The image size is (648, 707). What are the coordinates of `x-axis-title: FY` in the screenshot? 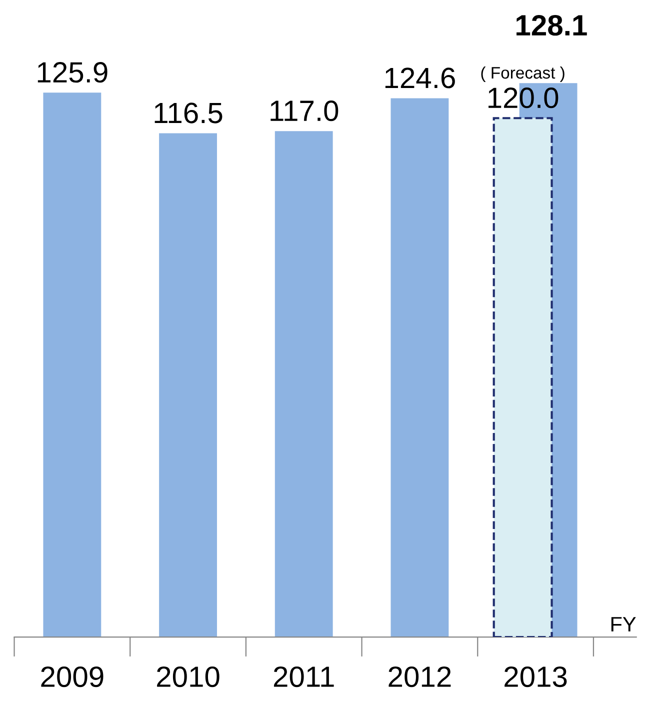 It's located at (623, 624).